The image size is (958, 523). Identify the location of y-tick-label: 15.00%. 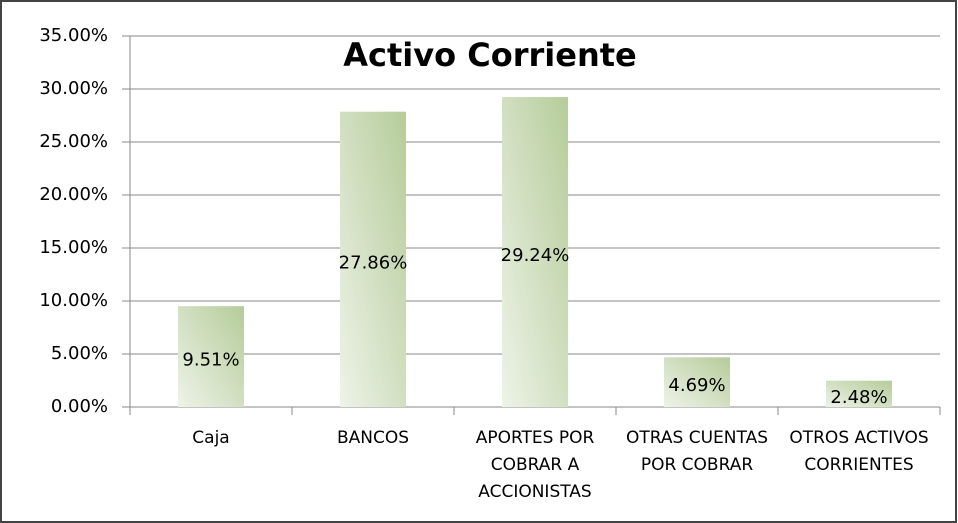
(73, 247).